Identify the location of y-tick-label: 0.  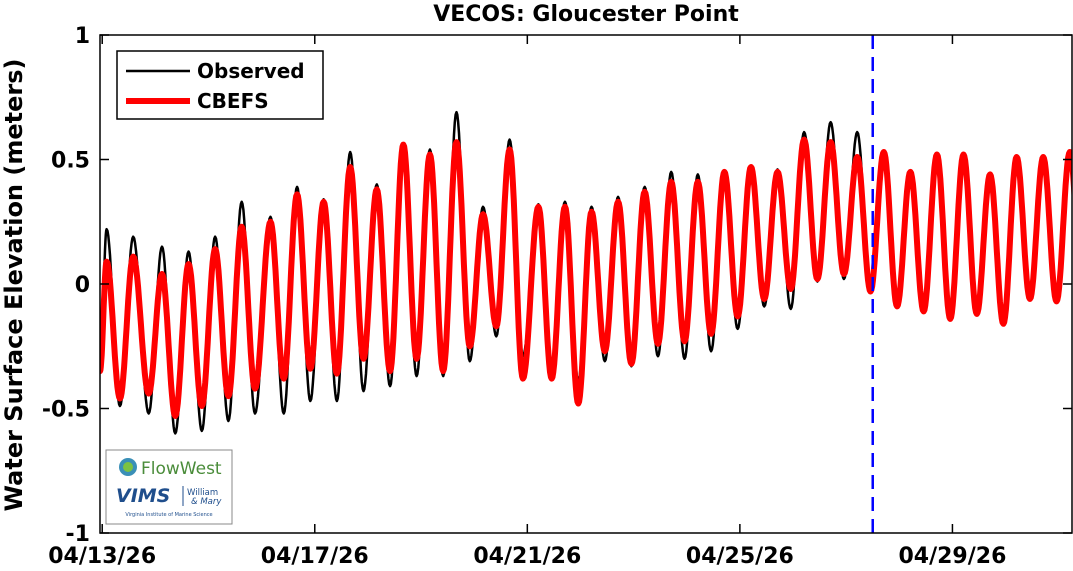
(82, 285).